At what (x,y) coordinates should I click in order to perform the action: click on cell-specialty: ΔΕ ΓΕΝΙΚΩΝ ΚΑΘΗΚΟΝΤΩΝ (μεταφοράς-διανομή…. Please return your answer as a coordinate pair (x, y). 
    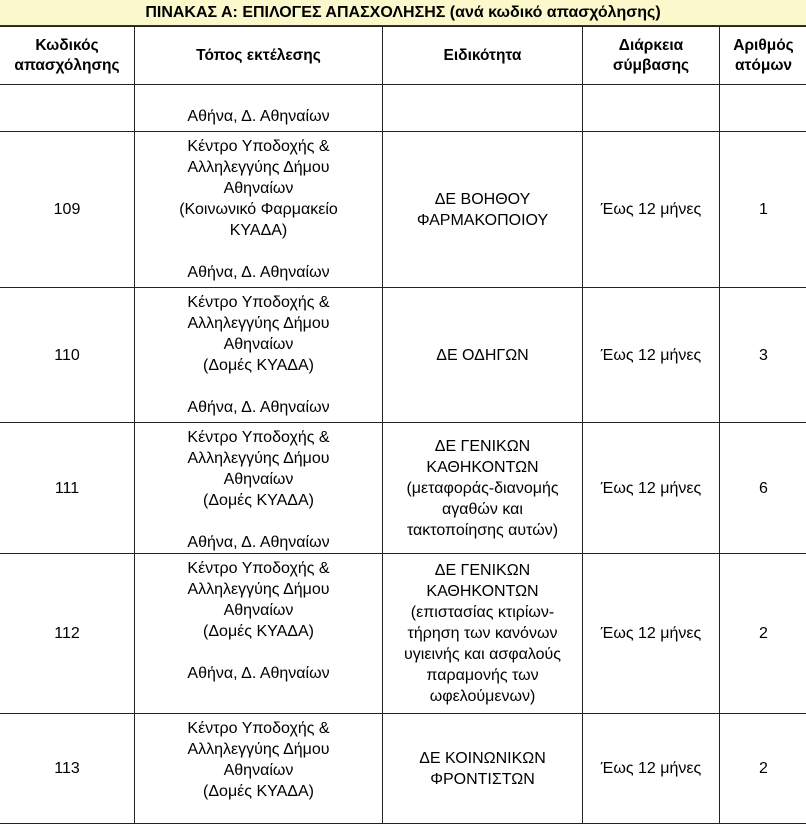
    Looking at the image, I should click on (483, 488).